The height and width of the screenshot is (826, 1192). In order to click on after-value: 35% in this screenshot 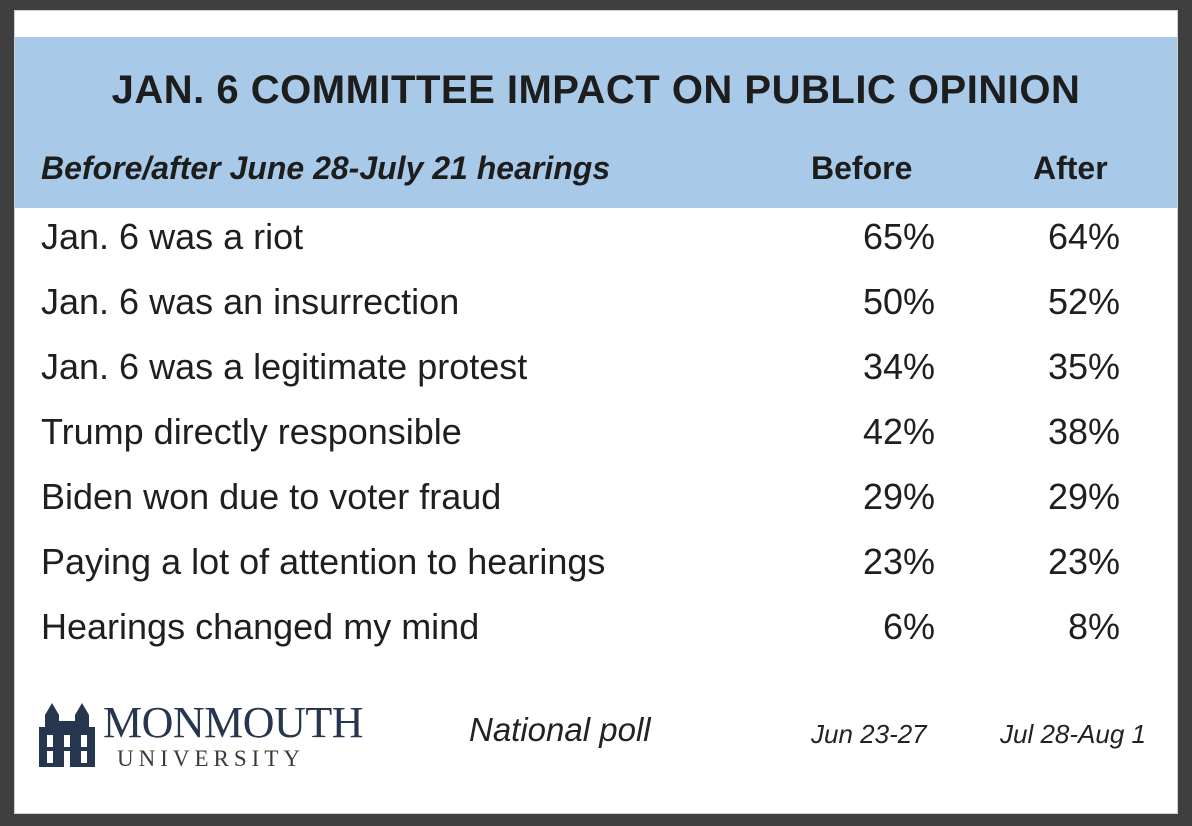, I will do `click(1083, 366)`.